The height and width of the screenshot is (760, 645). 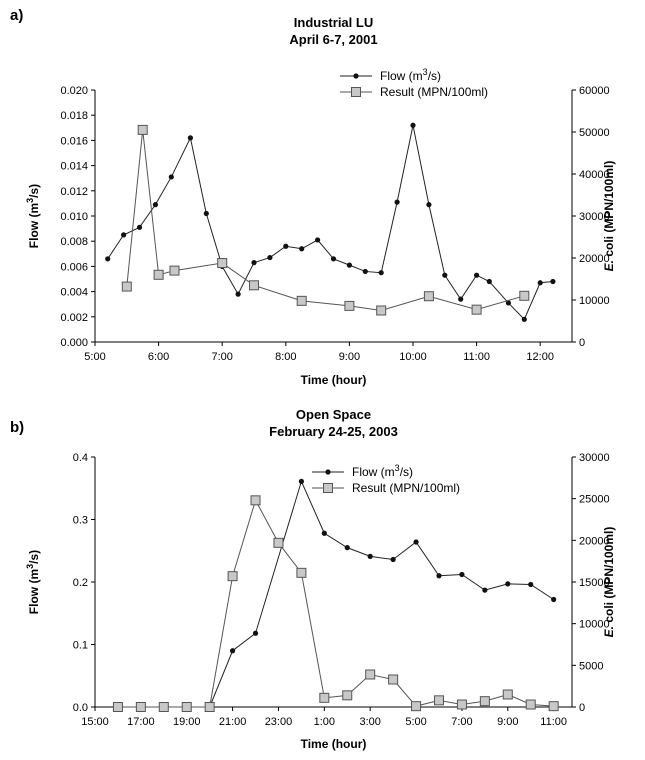 What do you see at coordinates (594, 583) in the screenshot?
I see `y2-tick-label: 15000` at bounding box center [594, 583].